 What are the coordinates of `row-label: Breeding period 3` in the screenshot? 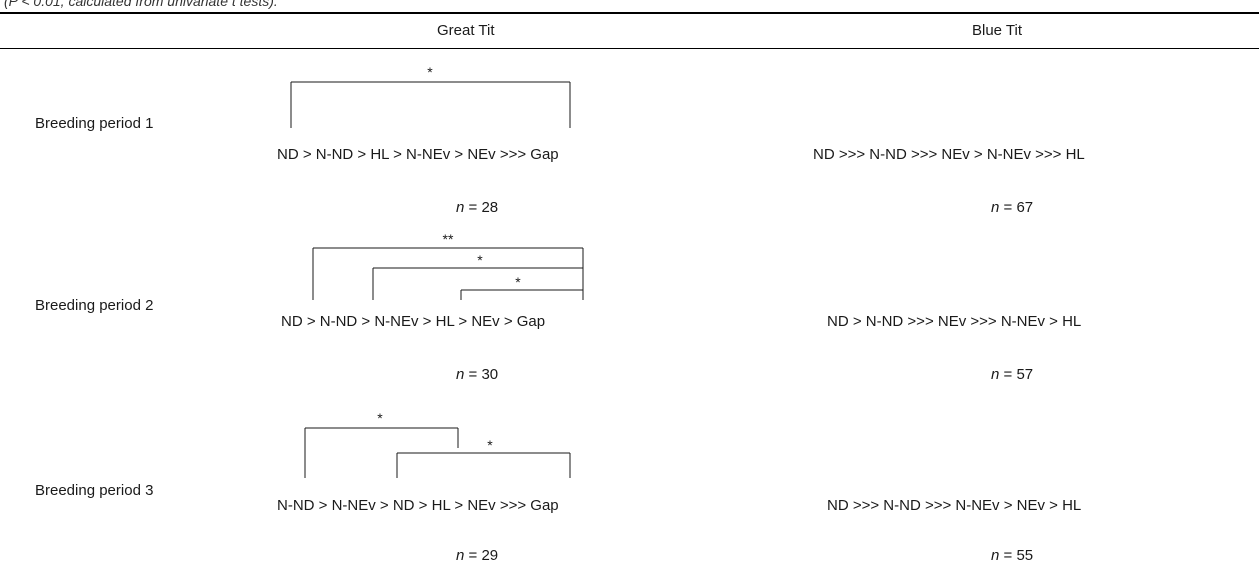 It's located at (94, 490).